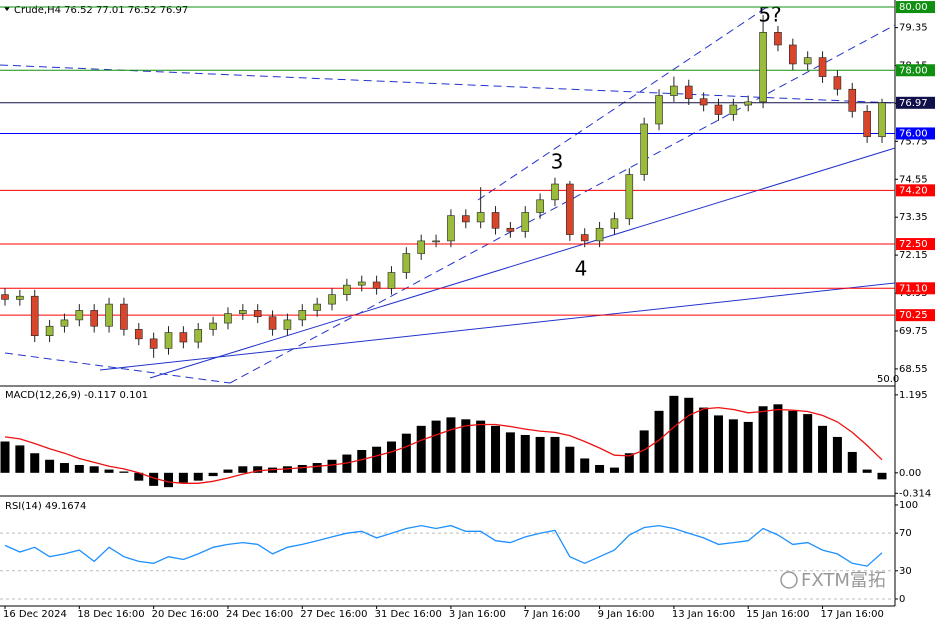 Image resolution: width=936 pixels, height=624 pixels. What do you see at coordinates (777, 614) in the screenshot?
I see `x-tick-label: 15 Jan 16:00` at bounding box center [777, 614].